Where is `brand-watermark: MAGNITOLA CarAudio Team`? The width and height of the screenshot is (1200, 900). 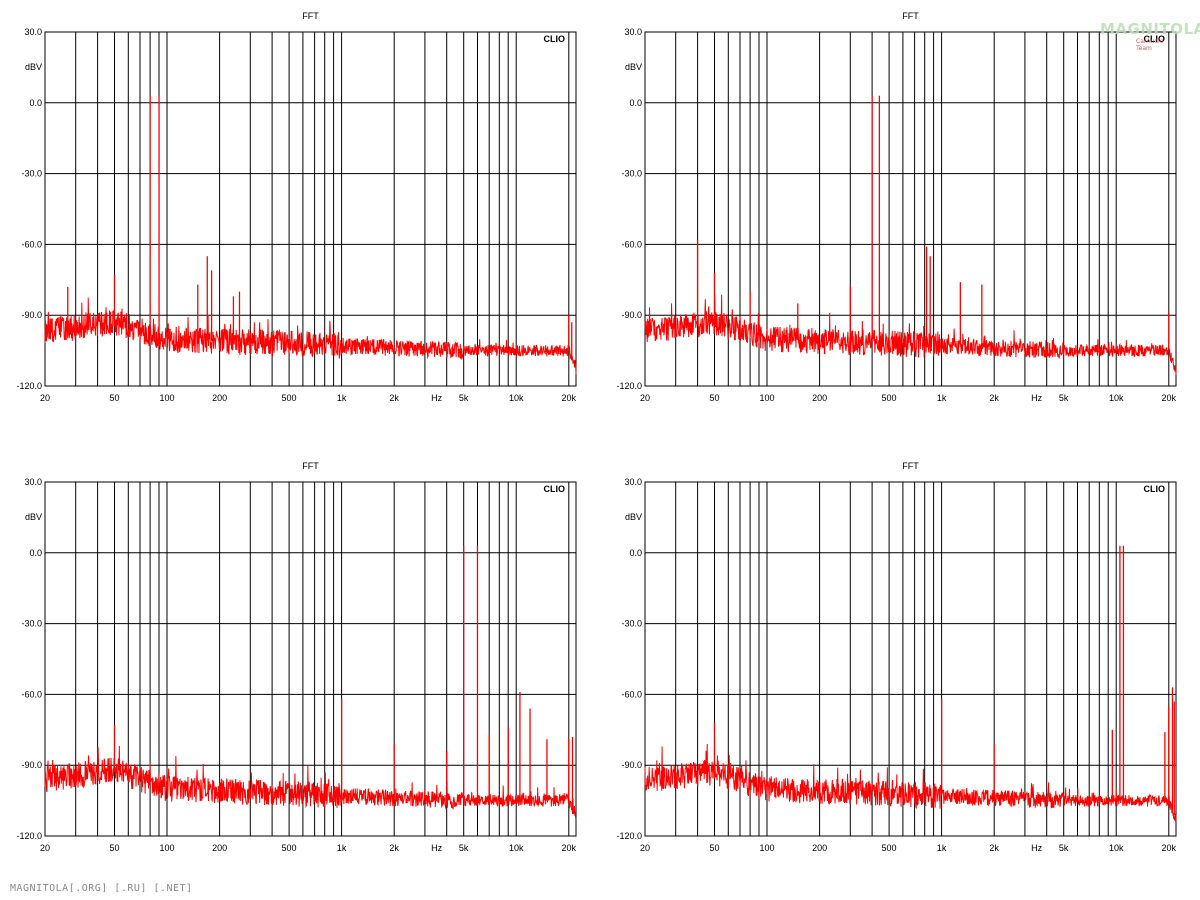 brand-watermark: MAGNITOLA CarAudio Team is located at coordinates (1150, 36).